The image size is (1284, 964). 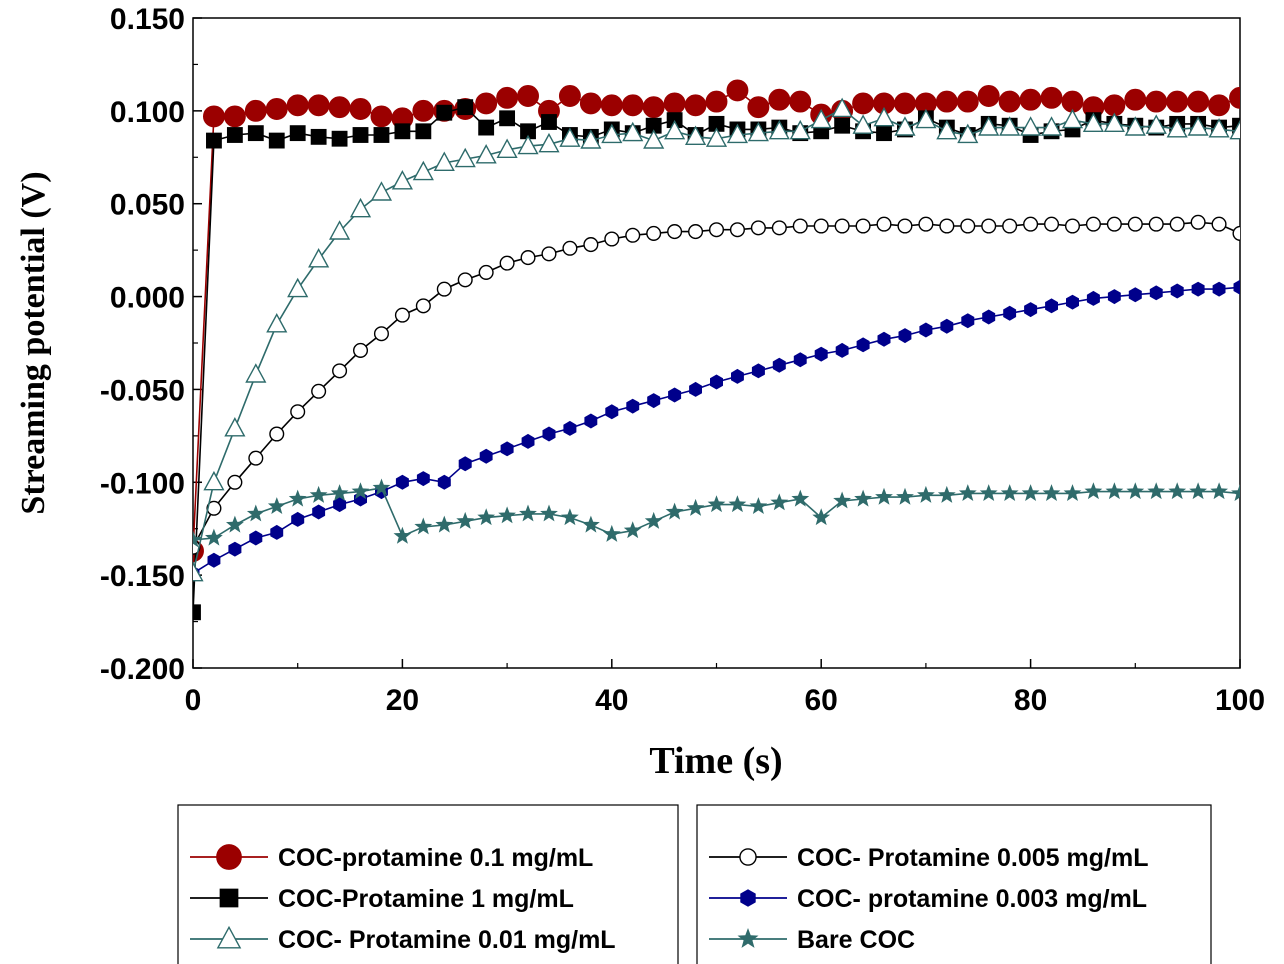 What do you see at coordinates (812, 940) in the screenshot?
I see `legend-entry: Bare COC` at bounding box center [812, 940].